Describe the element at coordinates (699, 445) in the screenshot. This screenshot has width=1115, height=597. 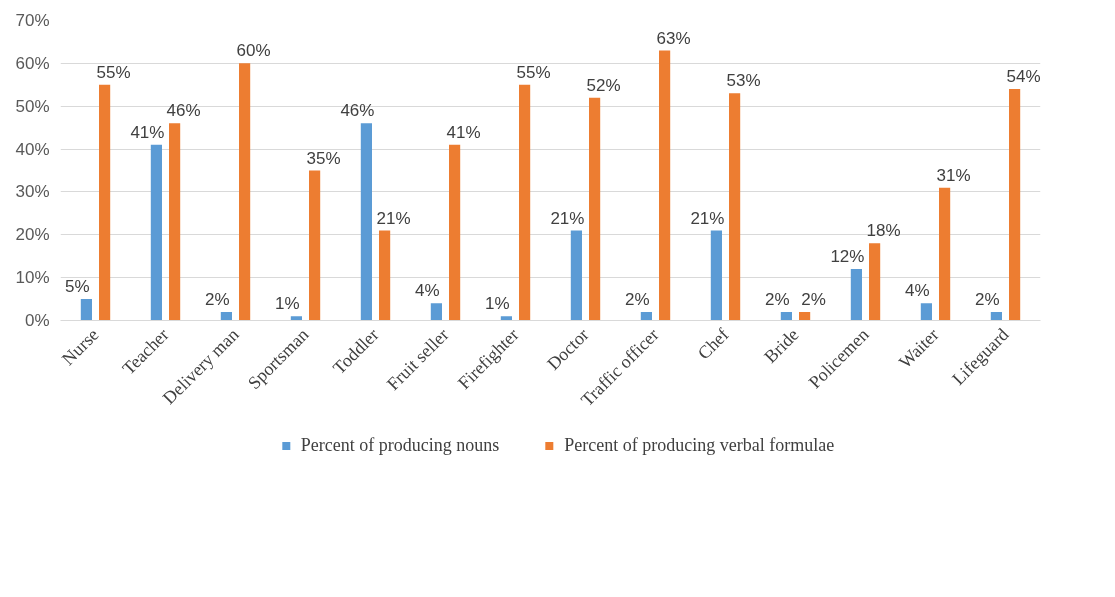
I see `legend-label: Percent of producing verbal formulae` at that location.